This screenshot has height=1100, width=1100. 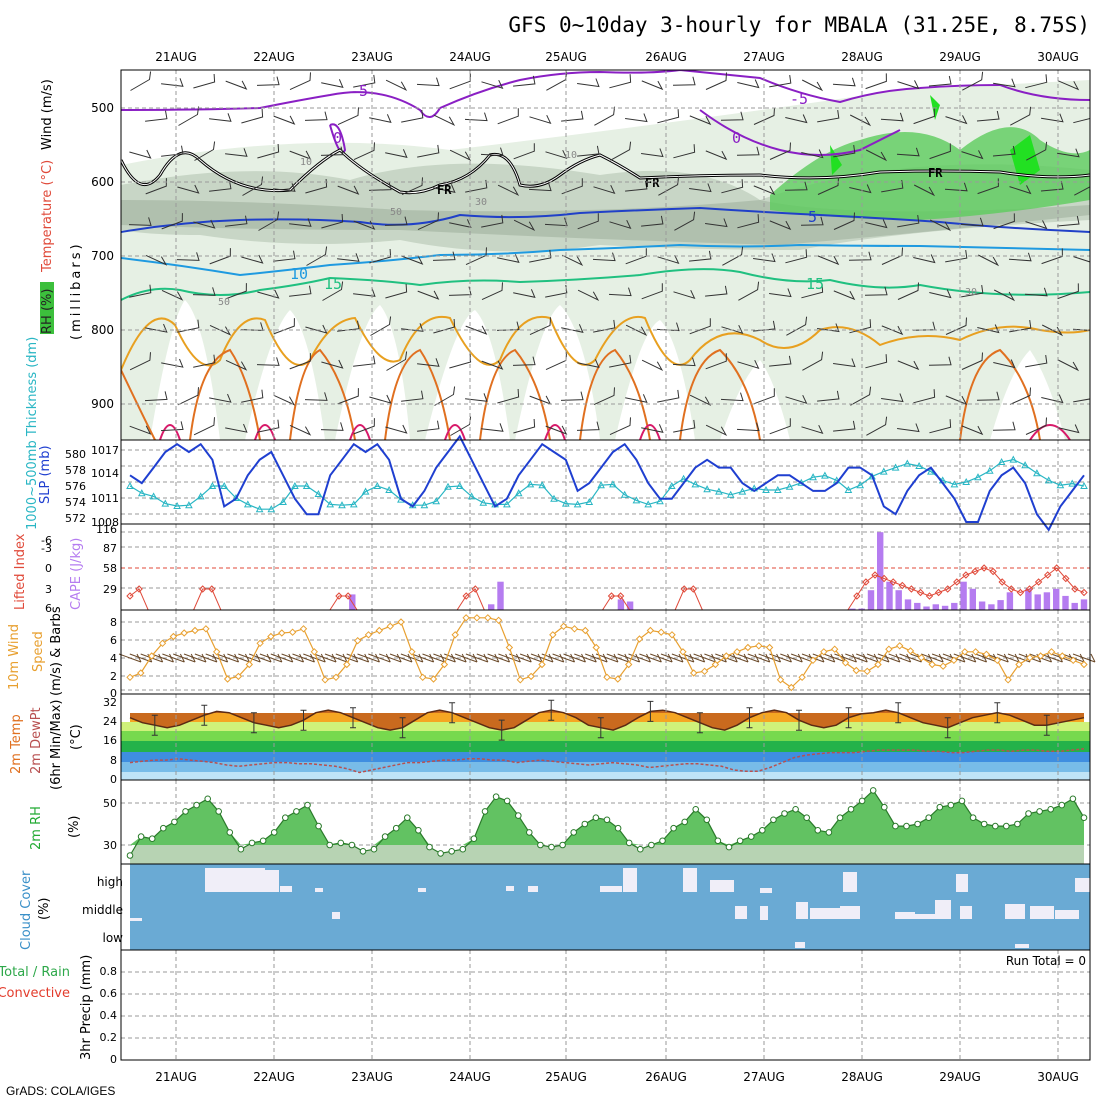 I want to click on top-date-30aug: 30AUG, so click(x=1058, y=57).